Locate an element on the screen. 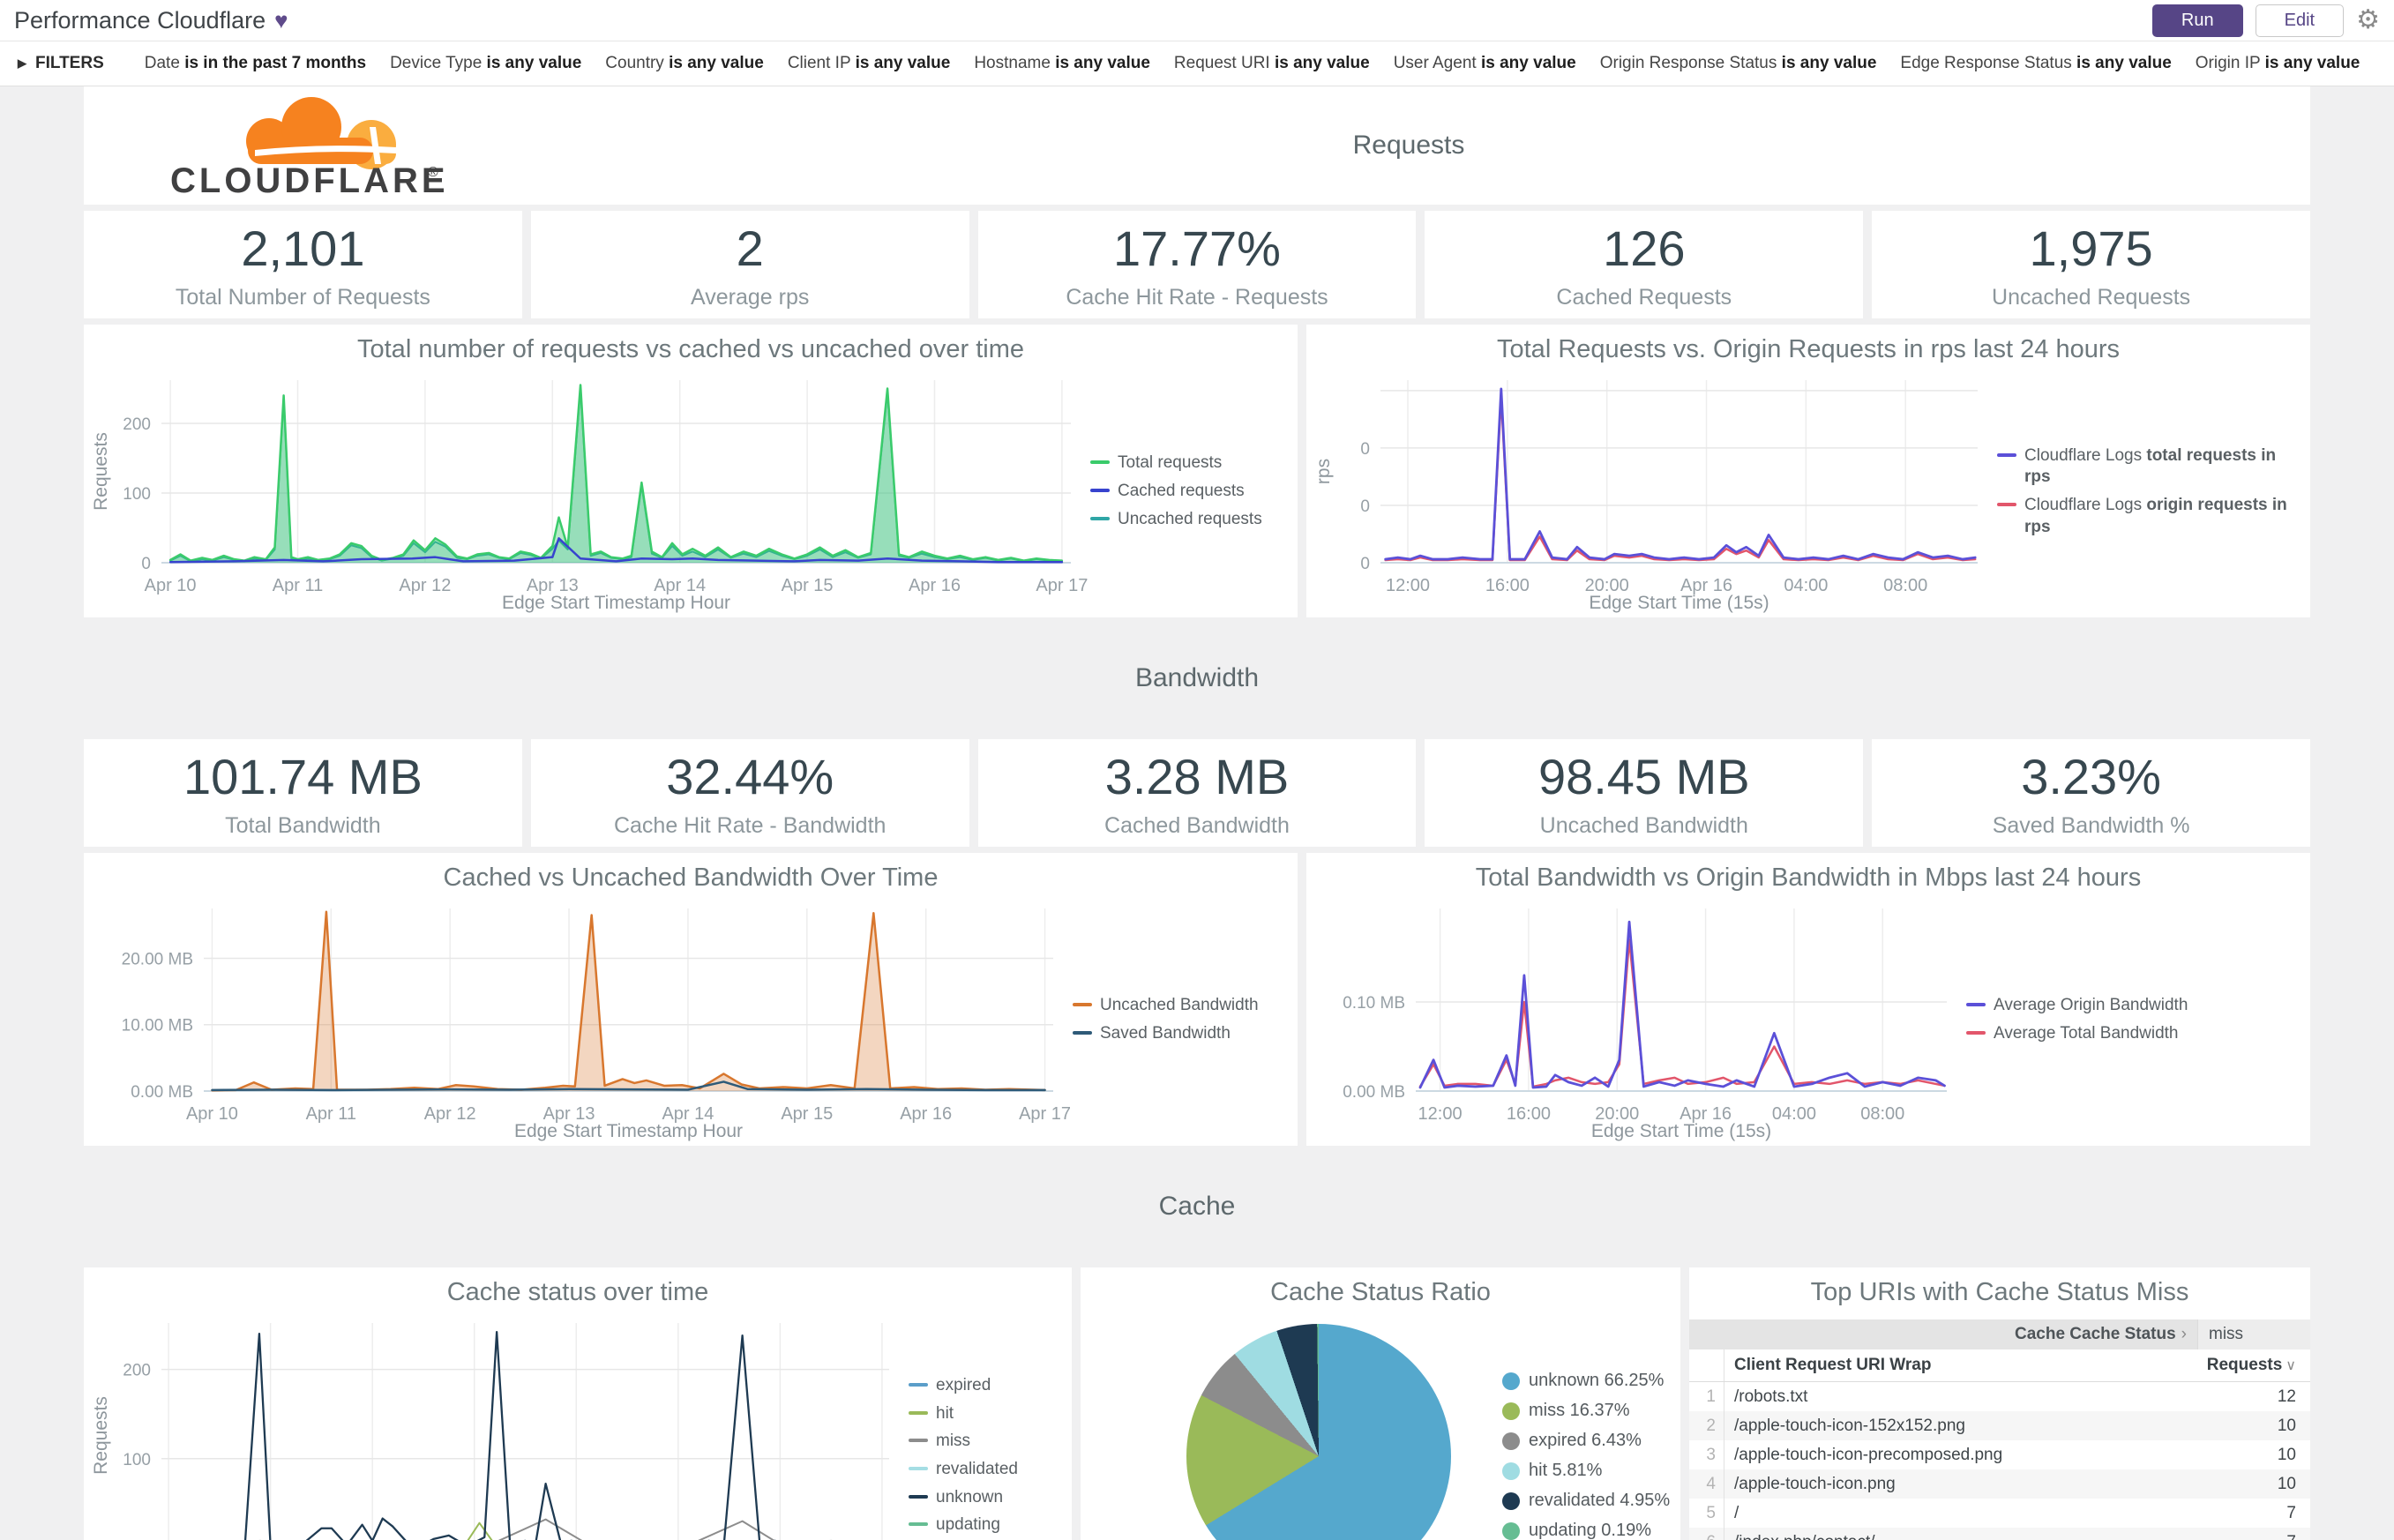 The width and height of the screenshot is (2394, 1540). filters-label: FILTERS is located at coordinates (69, 63).